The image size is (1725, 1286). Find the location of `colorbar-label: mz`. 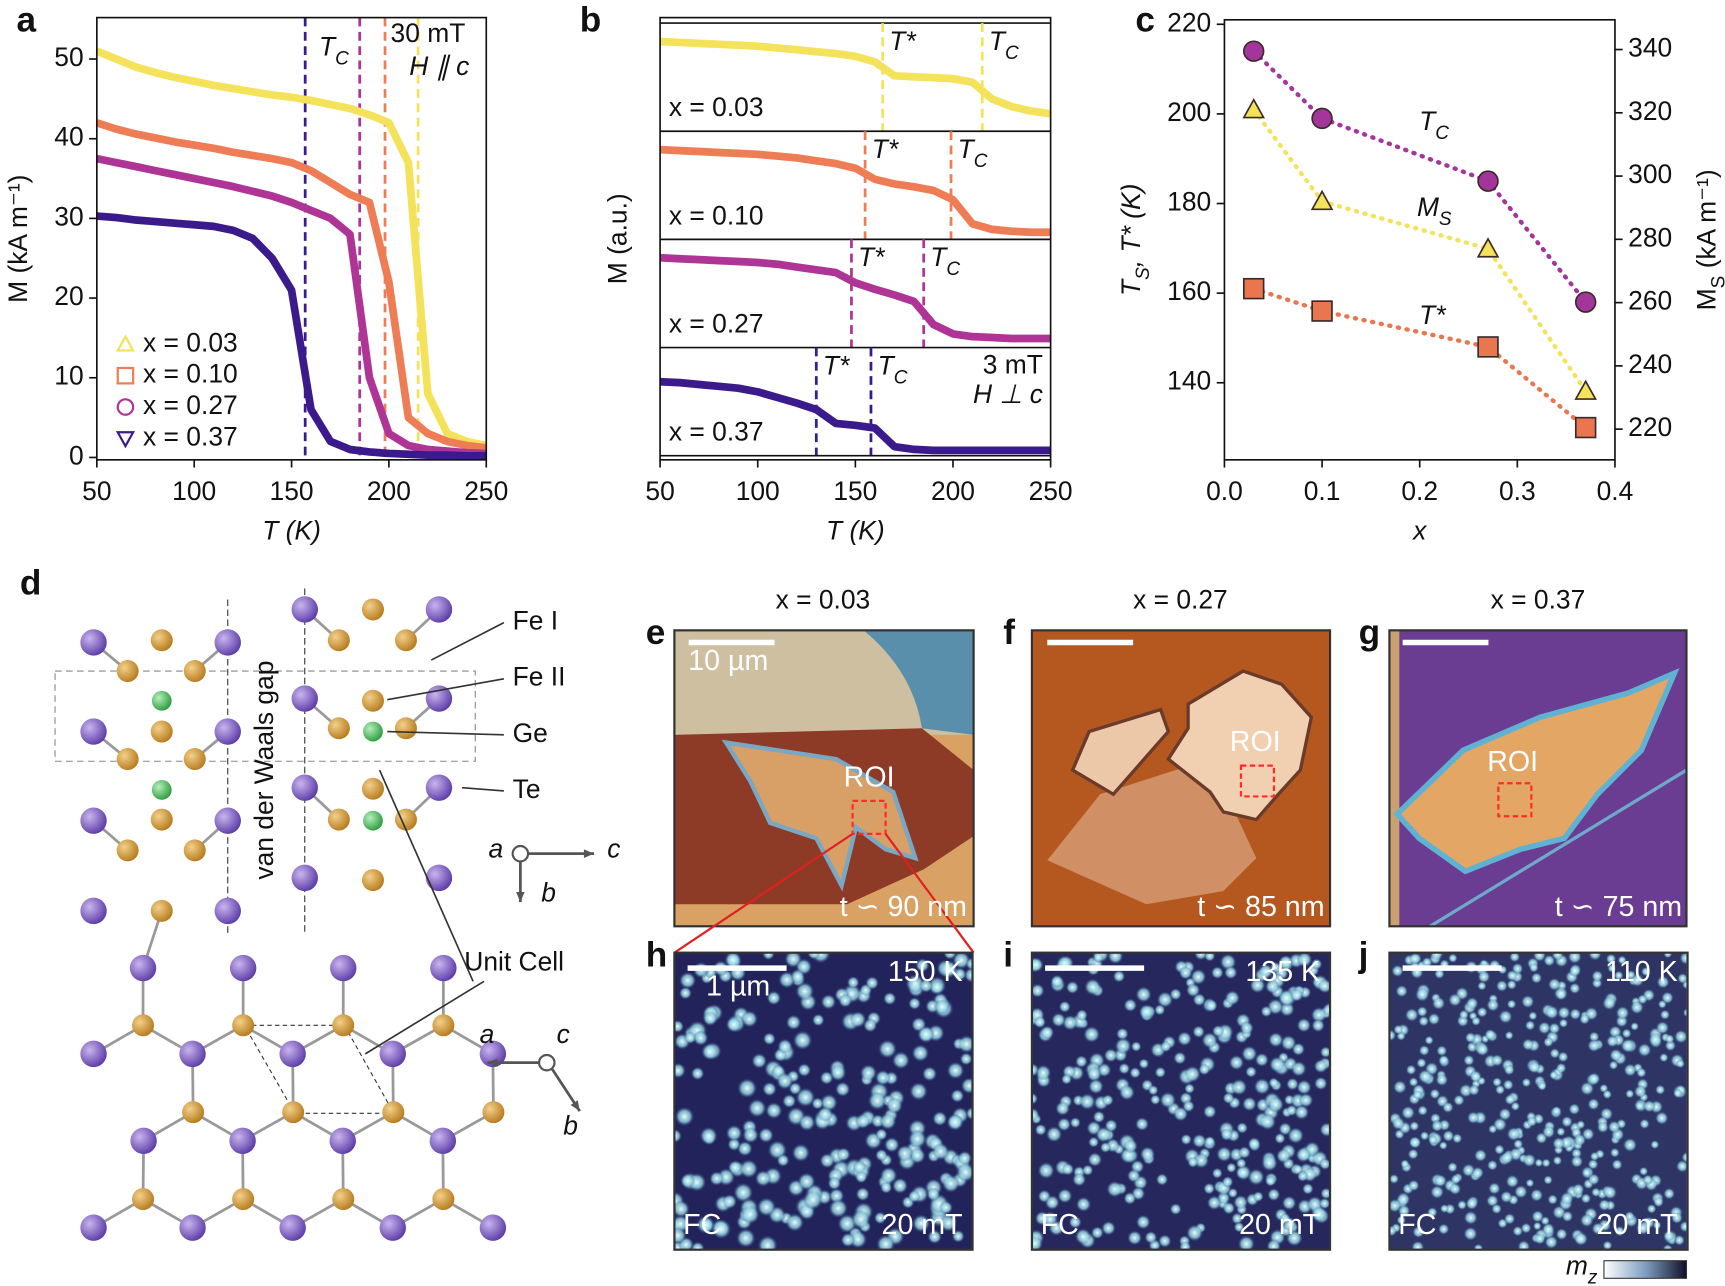

colorbar-label: mz is located at coordinates (1582, 1268).